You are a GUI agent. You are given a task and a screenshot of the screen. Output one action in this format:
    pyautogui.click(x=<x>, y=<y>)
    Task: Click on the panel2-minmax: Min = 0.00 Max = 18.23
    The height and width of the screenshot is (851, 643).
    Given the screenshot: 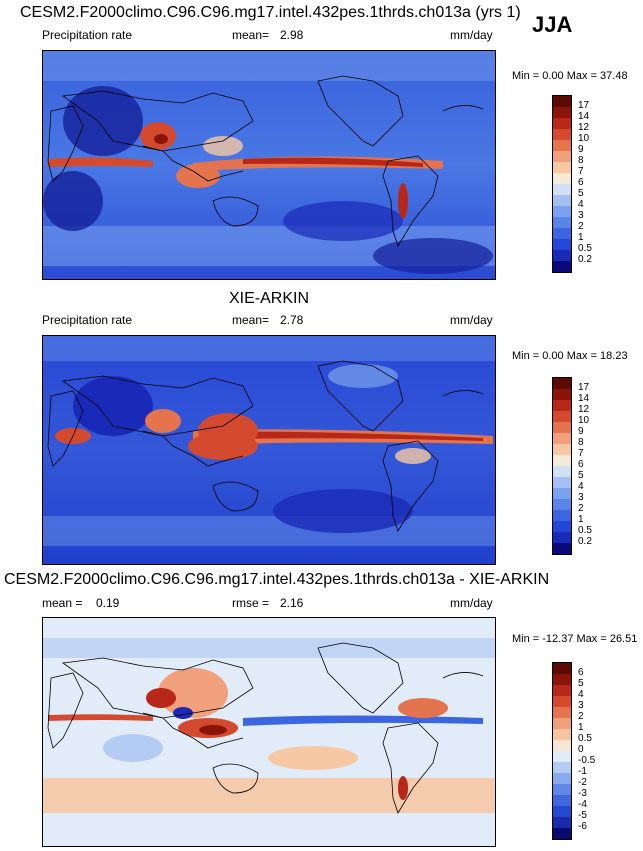 What is the action you would take?
    pyautogui.click(x=570, y=356)
    